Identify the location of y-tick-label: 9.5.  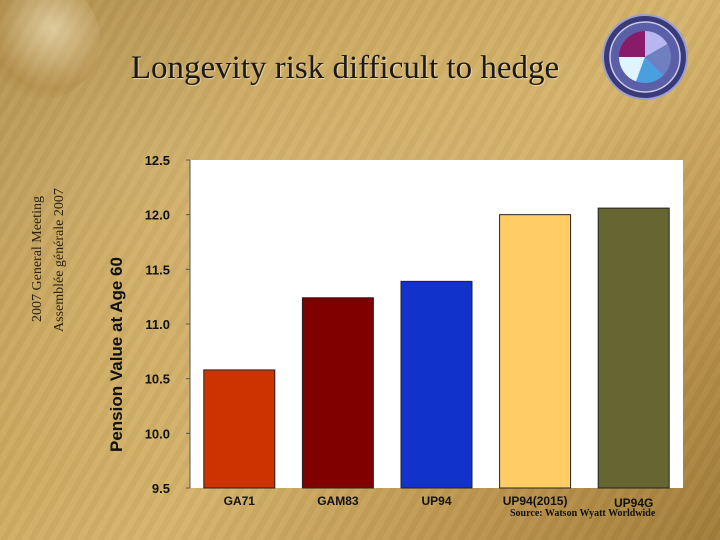
(161, 488).